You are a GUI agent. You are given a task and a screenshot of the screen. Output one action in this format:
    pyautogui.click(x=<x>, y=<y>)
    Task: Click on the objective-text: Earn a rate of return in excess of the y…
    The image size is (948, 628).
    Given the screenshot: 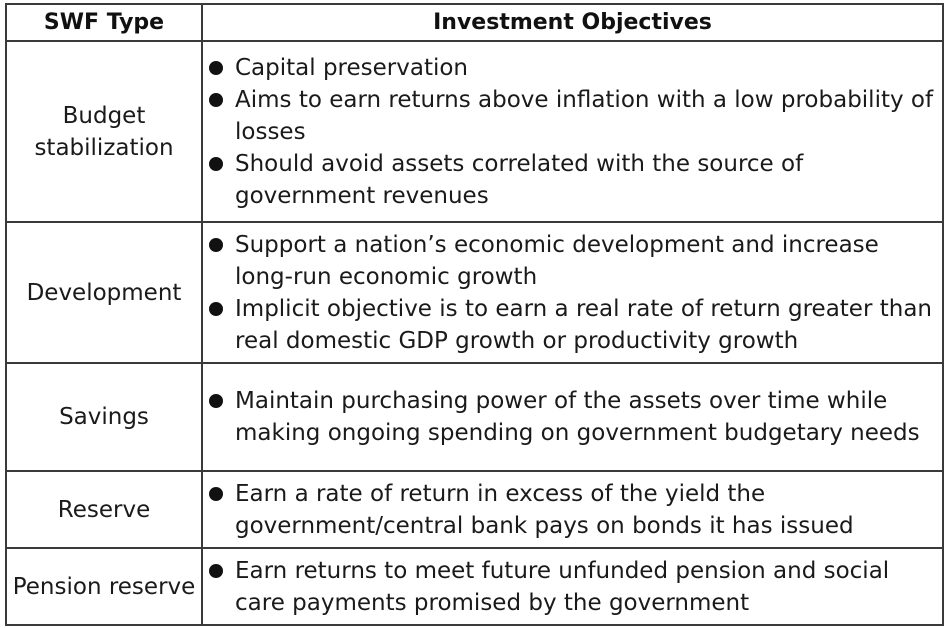 What is the action you would take?
    pyautogui.click(x=544, y=509)
    